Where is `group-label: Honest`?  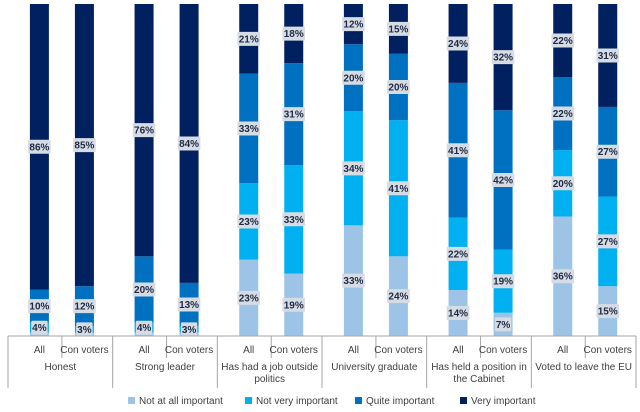 group-label: Honest is located at coordinates (60, 367).